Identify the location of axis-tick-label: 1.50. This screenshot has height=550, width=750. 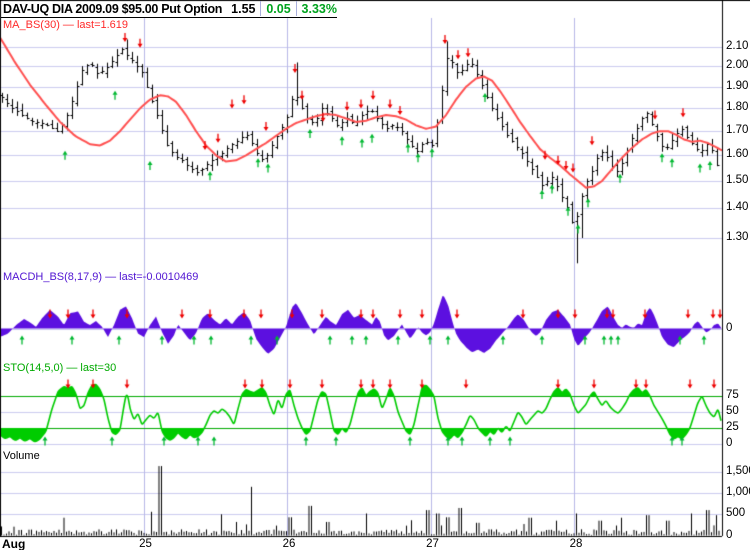
(737, 180).